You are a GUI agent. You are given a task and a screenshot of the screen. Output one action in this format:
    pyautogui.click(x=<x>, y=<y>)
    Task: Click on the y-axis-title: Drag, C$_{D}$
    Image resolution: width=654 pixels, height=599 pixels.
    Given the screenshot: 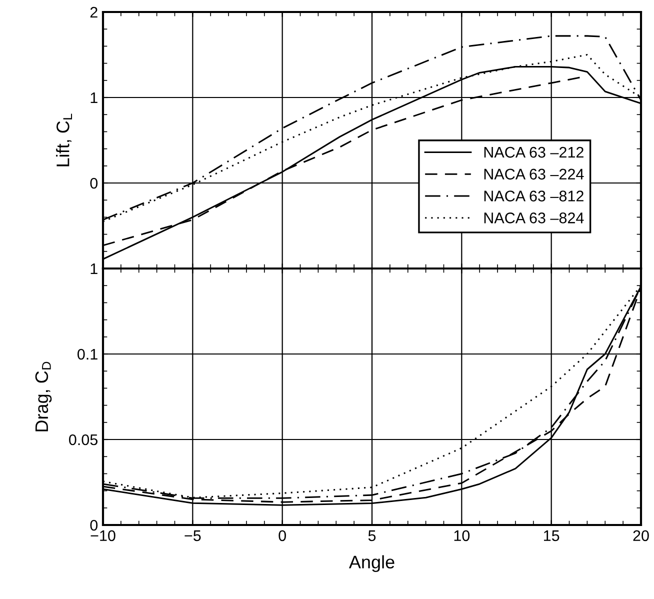 What is the action you would take?
    pyautogui.click(x=43, y=397)
    